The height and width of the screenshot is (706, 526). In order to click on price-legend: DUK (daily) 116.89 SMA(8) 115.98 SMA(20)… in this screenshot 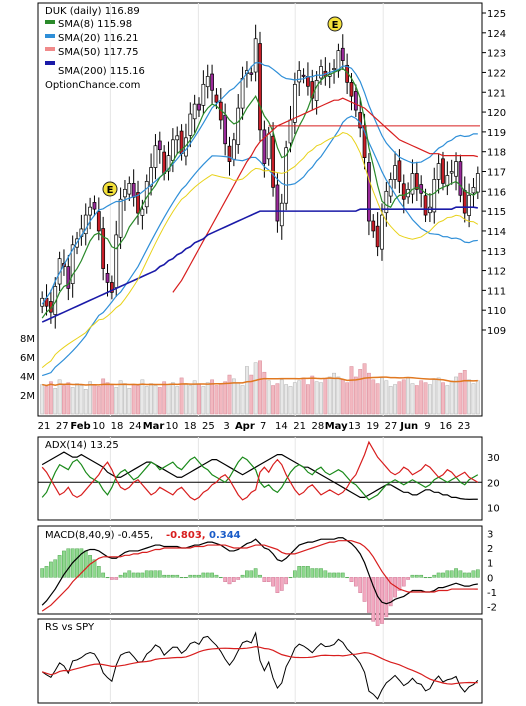, I will do `click(95, 48)`.